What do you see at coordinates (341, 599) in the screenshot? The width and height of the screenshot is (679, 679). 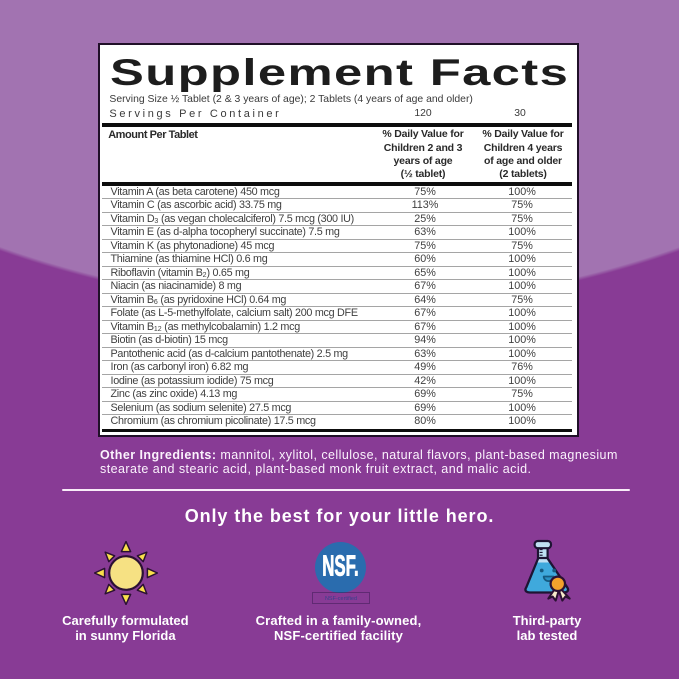 I see `svg-text: NSF-certified` at bounding box center [341, 599].